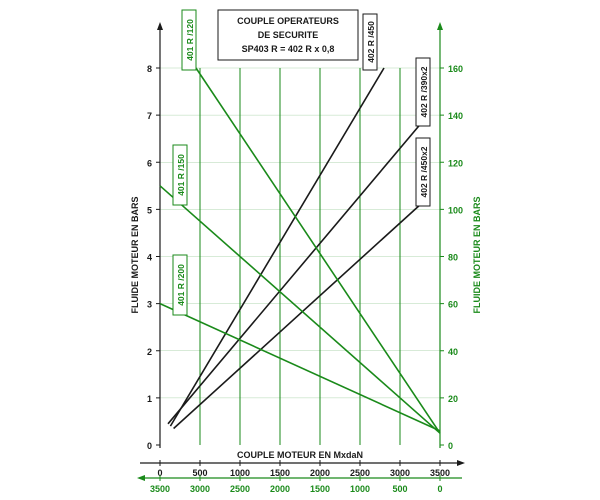 Image resolution: width=600 pixels, height=500 pixels. Describe the element at coordinates (360, 489) in the screenshot. I see `x-bottom-tick-label: 1000` at that location.